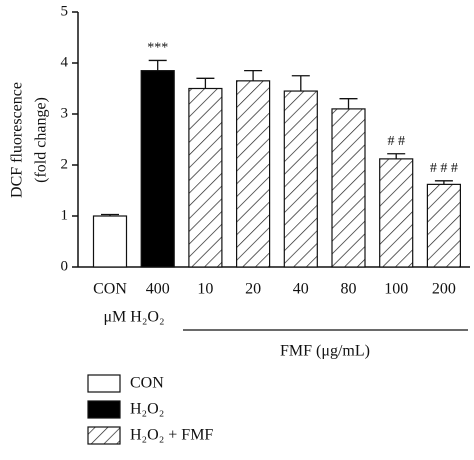 The width and height of the screenshot is (474, 460). I want to click on x-tick-label: 400, so click(158, 289).